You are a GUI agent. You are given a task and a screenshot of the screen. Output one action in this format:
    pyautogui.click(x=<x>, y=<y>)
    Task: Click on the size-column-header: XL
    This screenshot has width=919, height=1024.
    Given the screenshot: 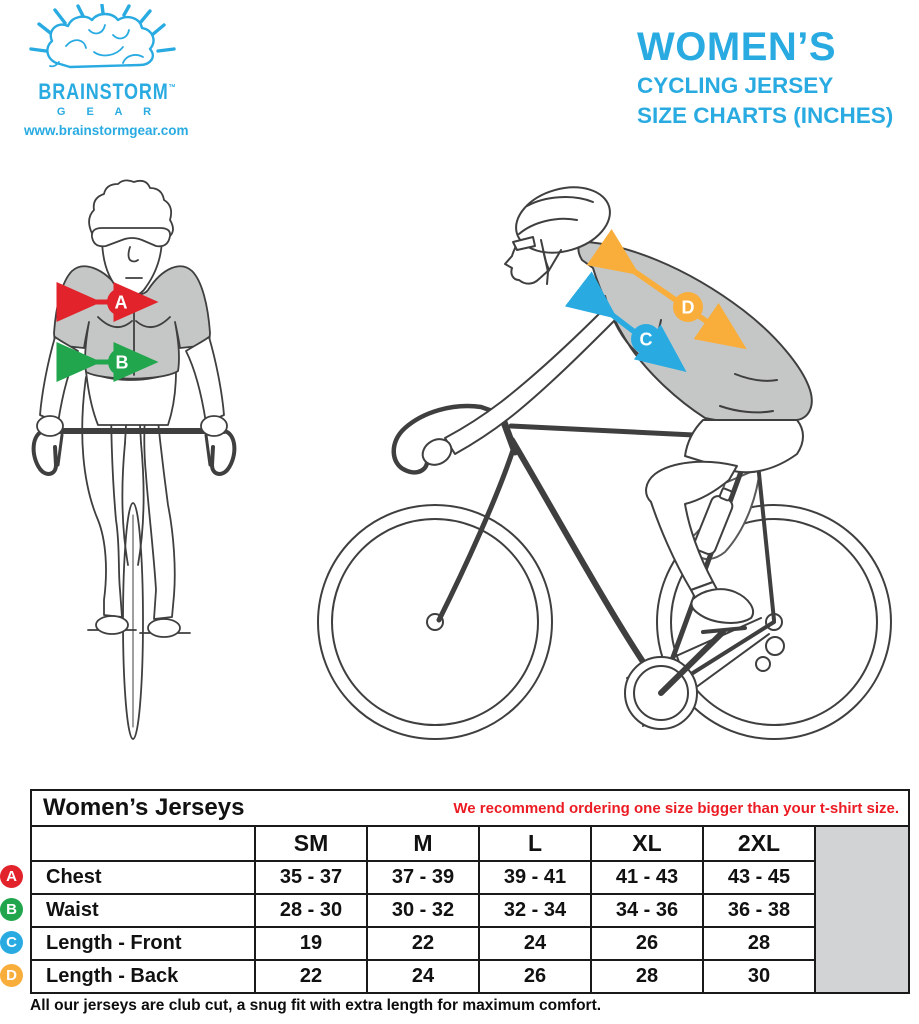 What is the action you would take?
    pyautogui.click(x=647, y=843)
    